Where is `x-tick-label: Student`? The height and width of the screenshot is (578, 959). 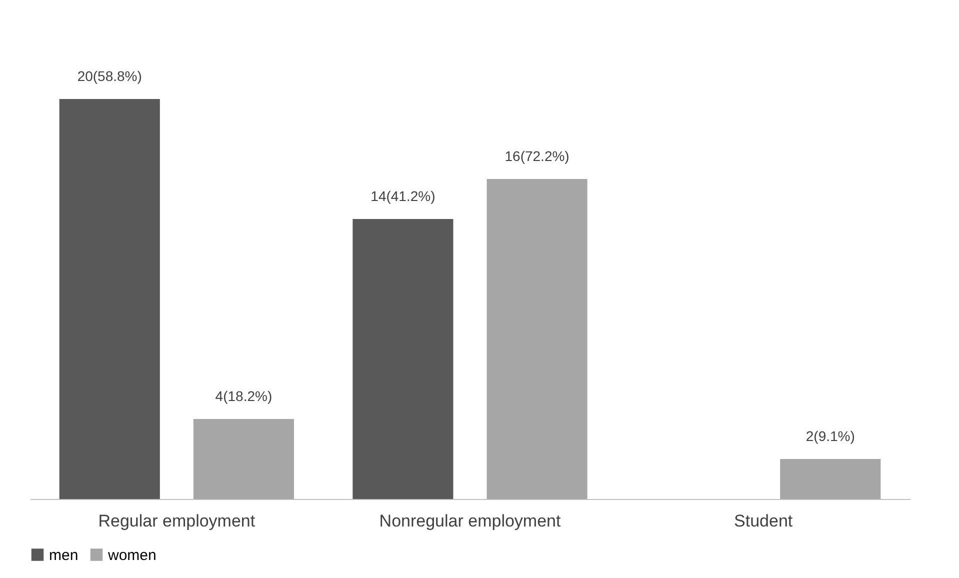
x-tick-label: Student is located at coordinates (763, 521).